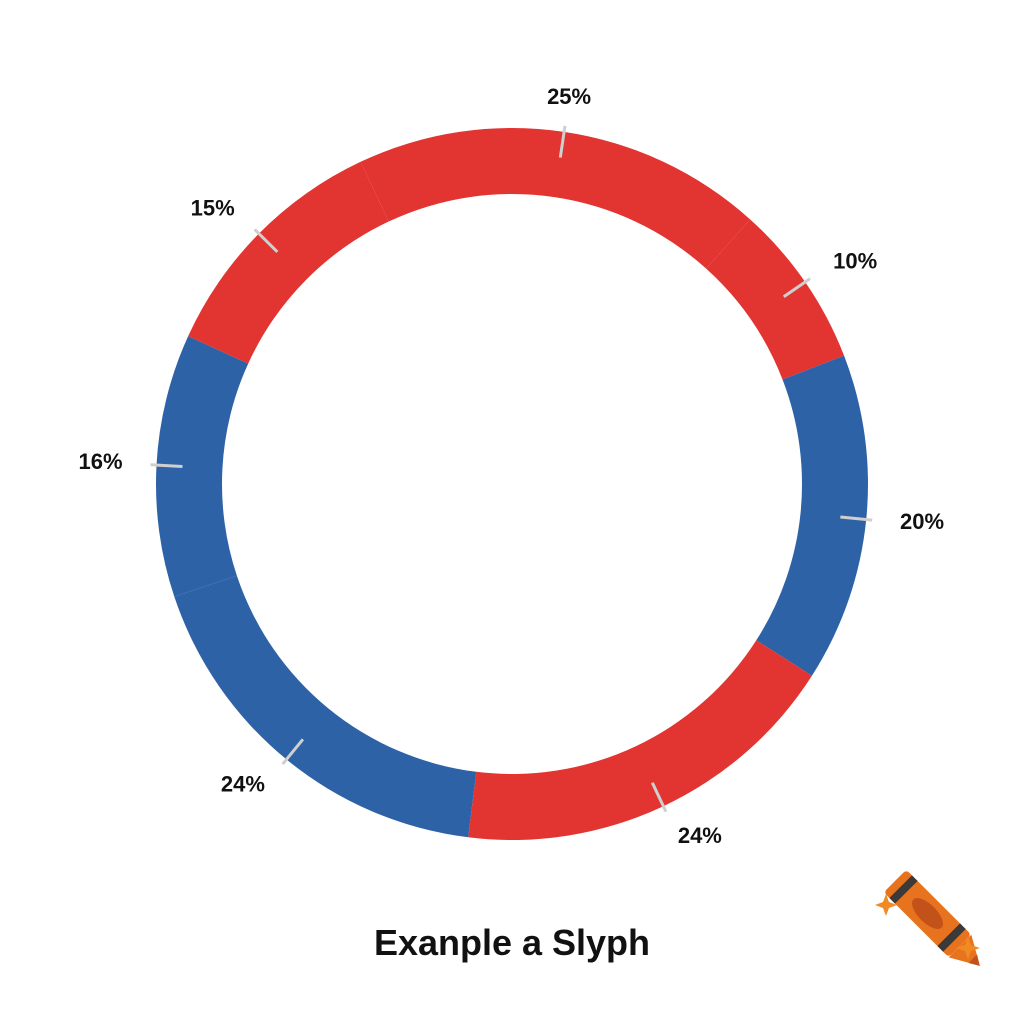 The width and height of the screenshot is (1024, 1024). Describe the element at coordinates (512, 942) in the screenshot. I see `chart-caption: Exanple a Slyph` at that location.